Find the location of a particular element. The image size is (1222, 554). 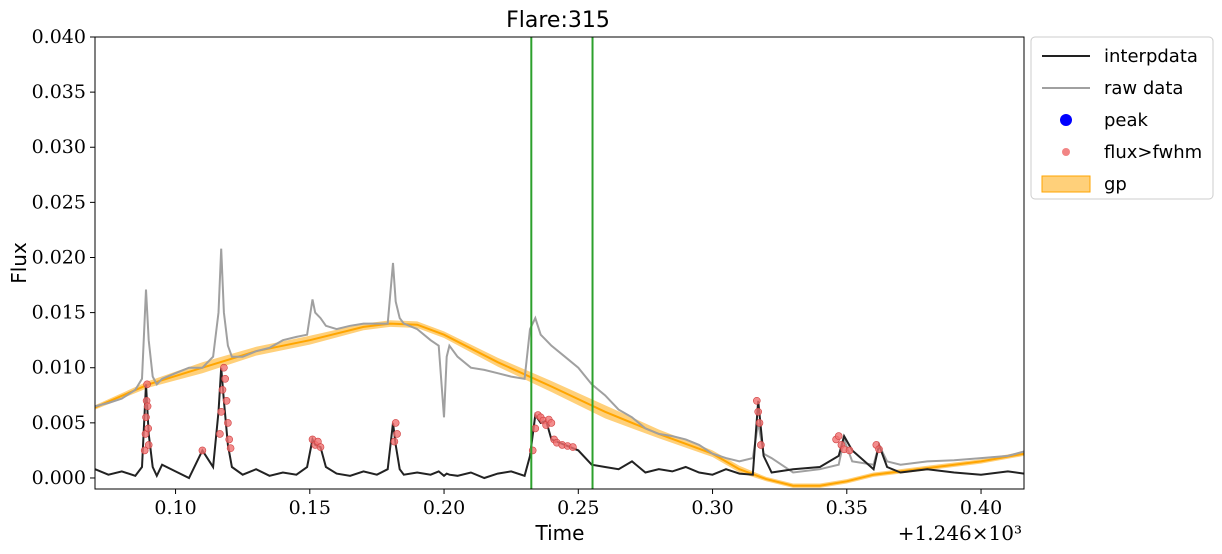

y-tick-label: 0.005 is located at coordinates (59, 423).